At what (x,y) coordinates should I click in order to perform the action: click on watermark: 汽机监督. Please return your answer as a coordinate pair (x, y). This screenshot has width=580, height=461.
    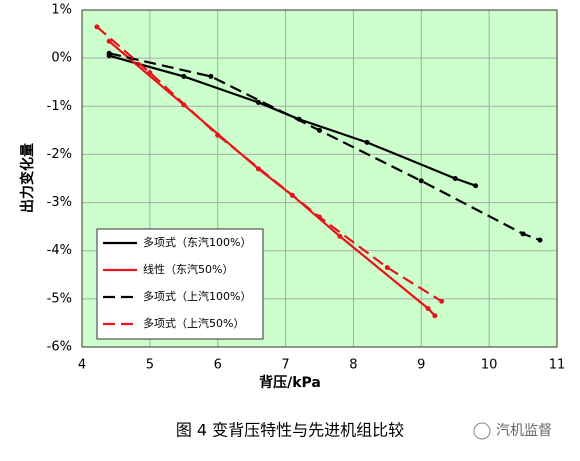
    Looking at the image, I should click on (524, 431).